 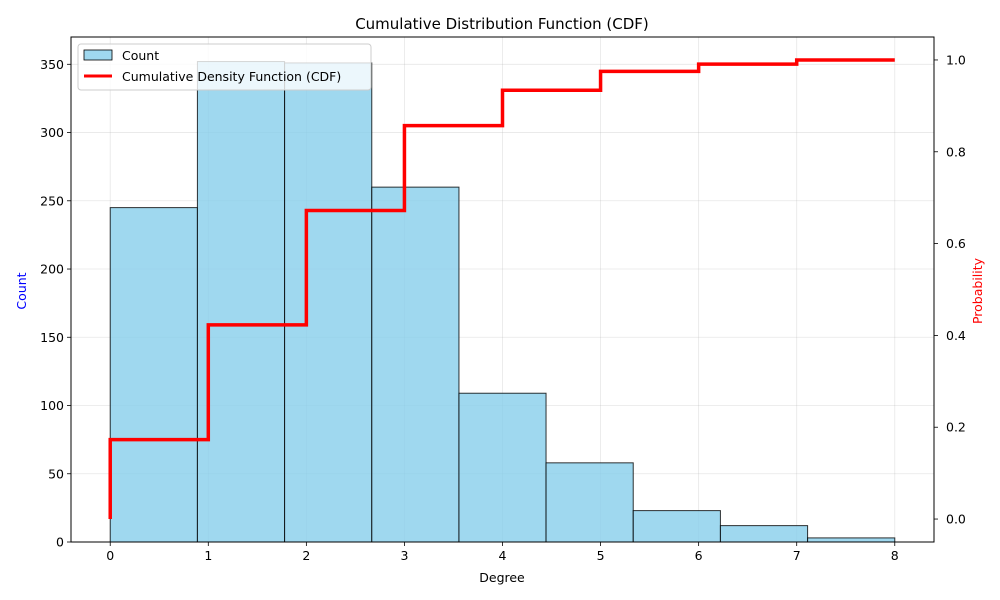 What do you see at coordinates (950, 289) in the screenshot?
I see `y-axis-right: 0.0 0.2 0.4 0.6 0.8 1.0` at bounding box center [950, 289].